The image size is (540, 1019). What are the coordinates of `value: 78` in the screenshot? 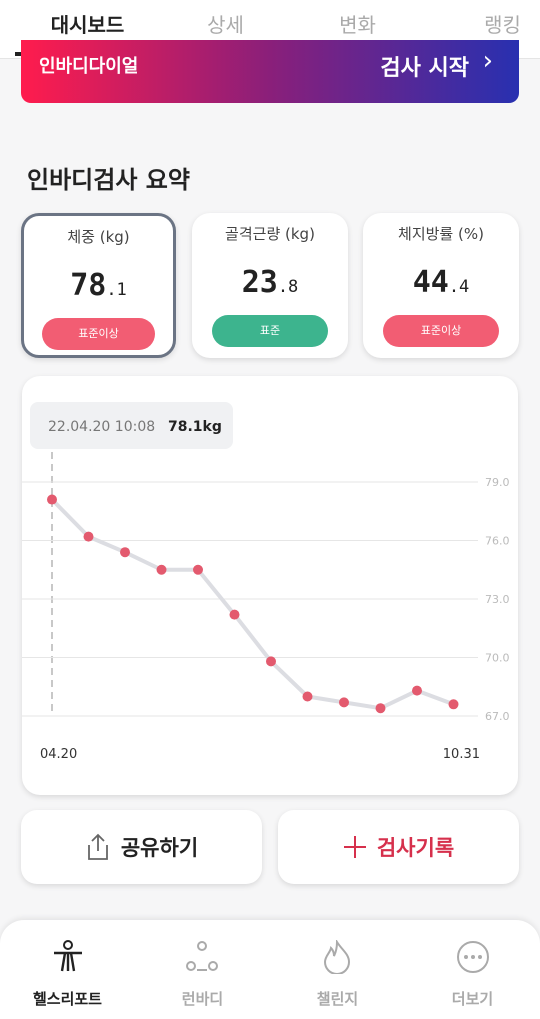 It's located at (88, 285).